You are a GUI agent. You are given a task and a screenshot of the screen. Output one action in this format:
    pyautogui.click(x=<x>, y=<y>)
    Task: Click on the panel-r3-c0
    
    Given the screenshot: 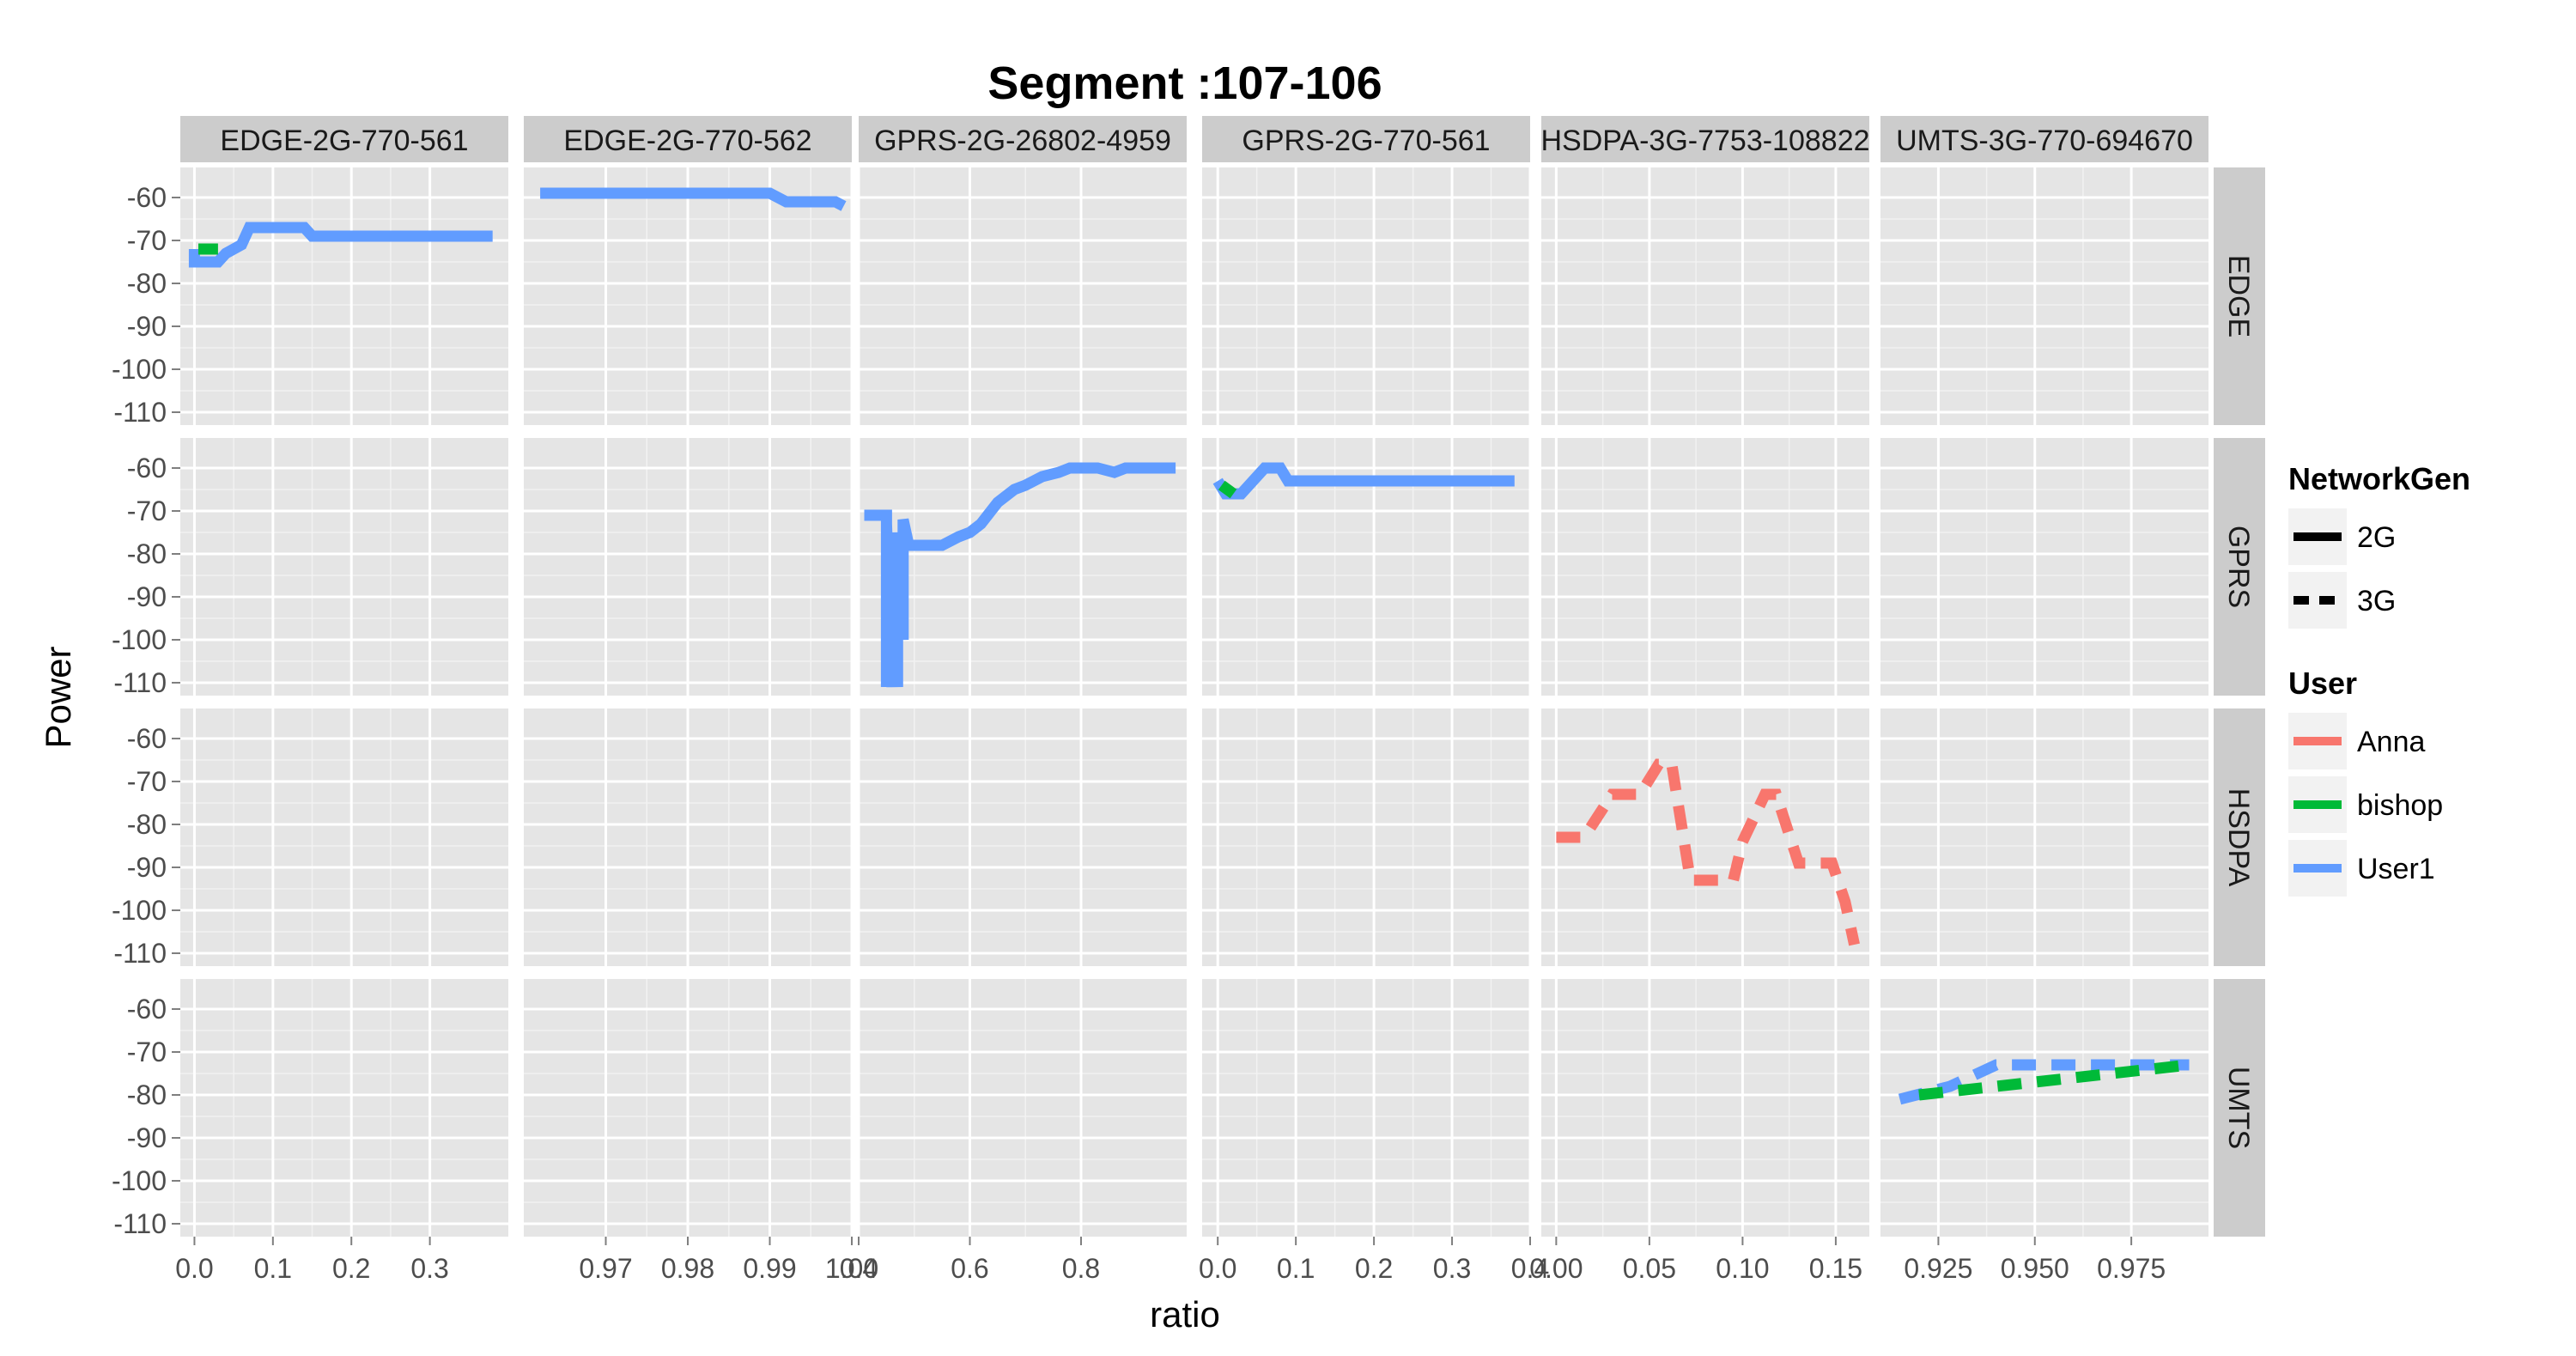 What is the action you would take?
    pyautogui.click(x=344, y=1108)
    